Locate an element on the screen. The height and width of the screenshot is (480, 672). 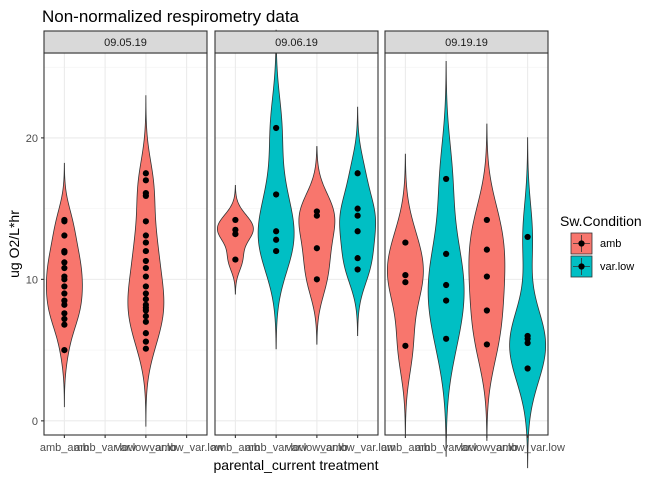
chart-title: Non-normalized respirometry data is located at coordinates (171, 16).